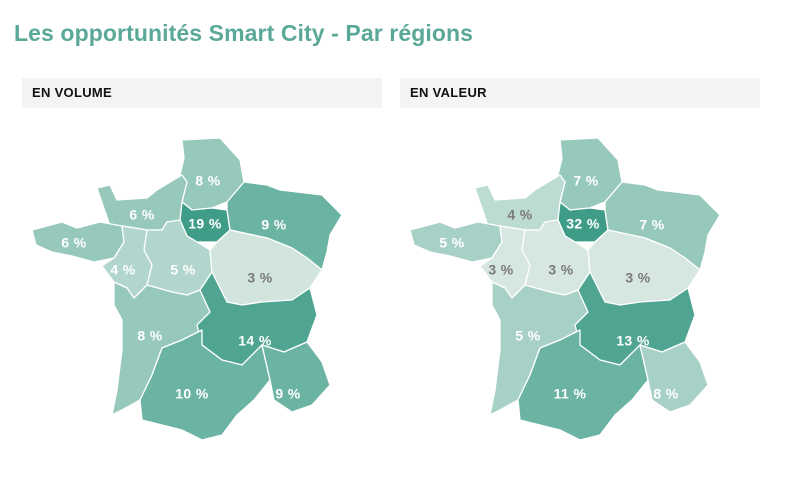  Describe the element at coordinates (182, 270) in the screenshot. I see `region-label-centre-val-de-loire: 5 %` at that location.